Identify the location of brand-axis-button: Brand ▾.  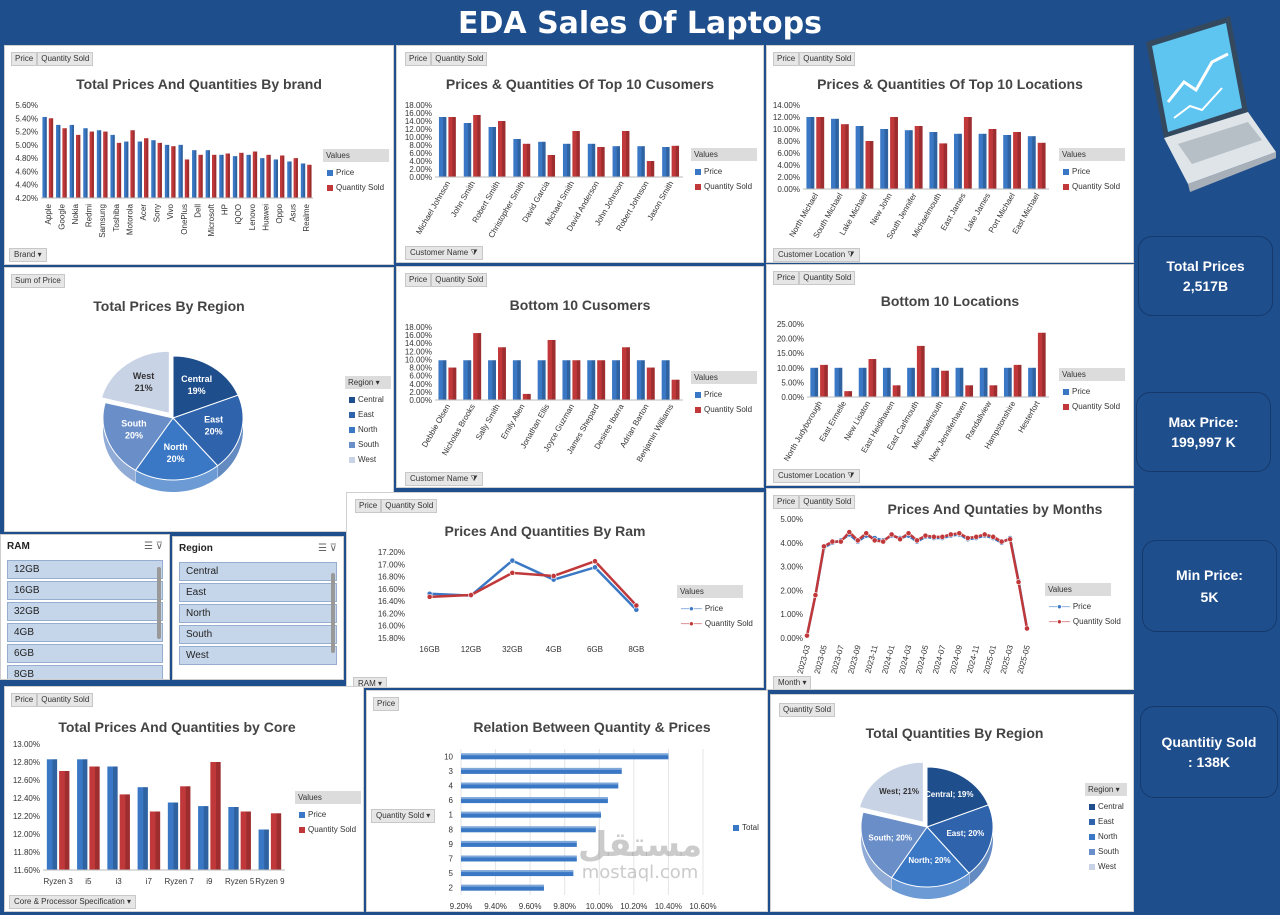
(28, 255).